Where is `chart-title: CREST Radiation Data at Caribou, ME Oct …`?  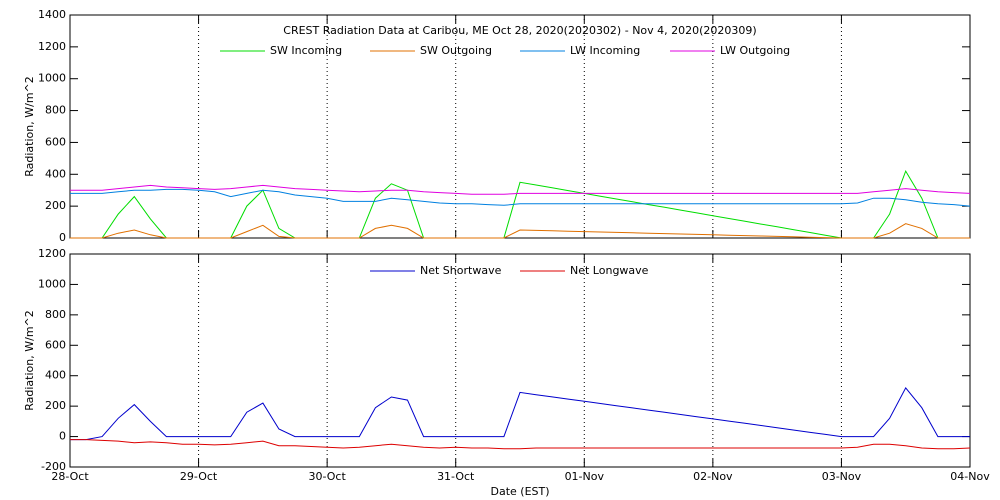
chart-title: CREST Radiation Data at Caribou, ME Oct … is located at coordinates (519, 30).